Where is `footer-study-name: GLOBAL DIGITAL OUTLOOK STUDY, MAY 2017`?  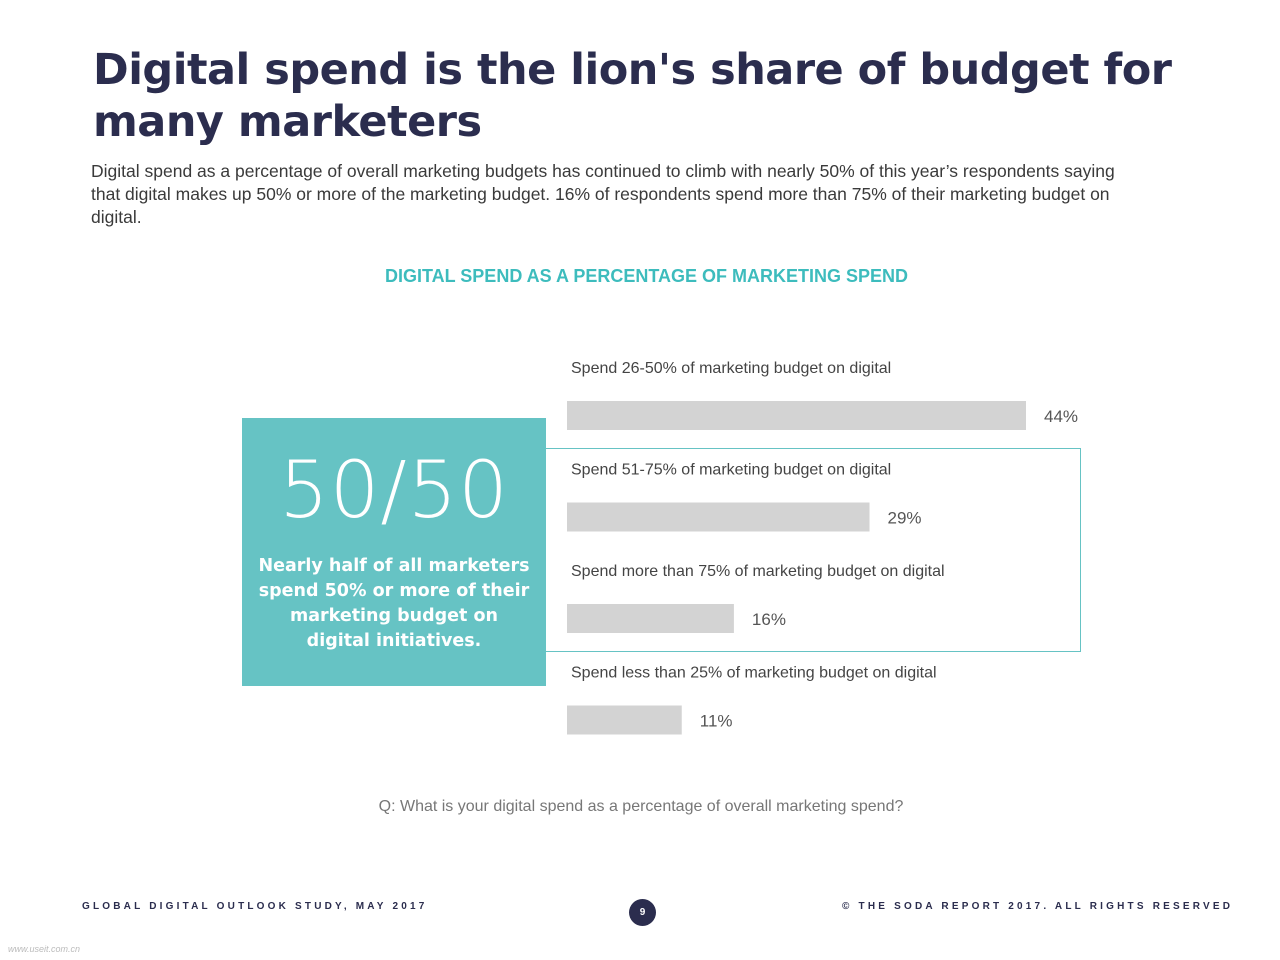
footer-study-name: GLOBAL DIGITAL OUTLOOK STUDY, MAY 2017 is located at coordinates (255, 906).